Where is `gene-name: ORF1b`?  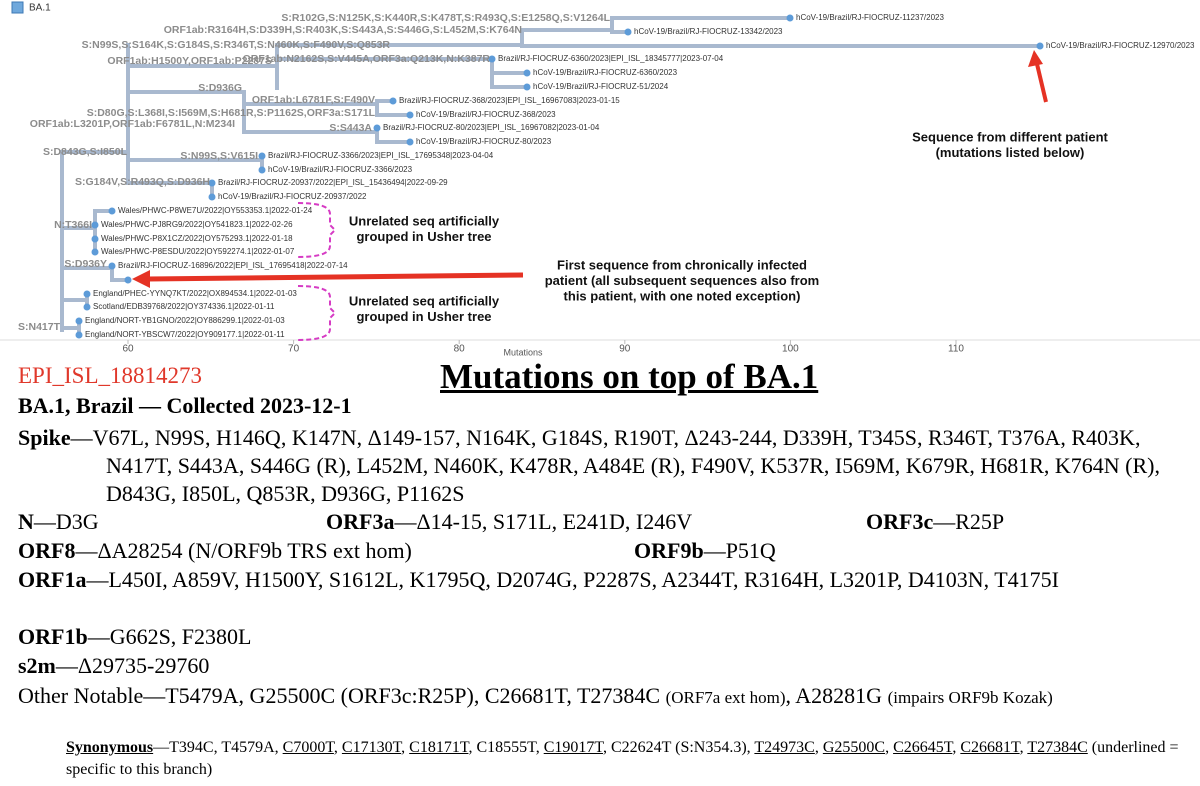 gene-name: ORF1b is located at coordinates (53, 636).